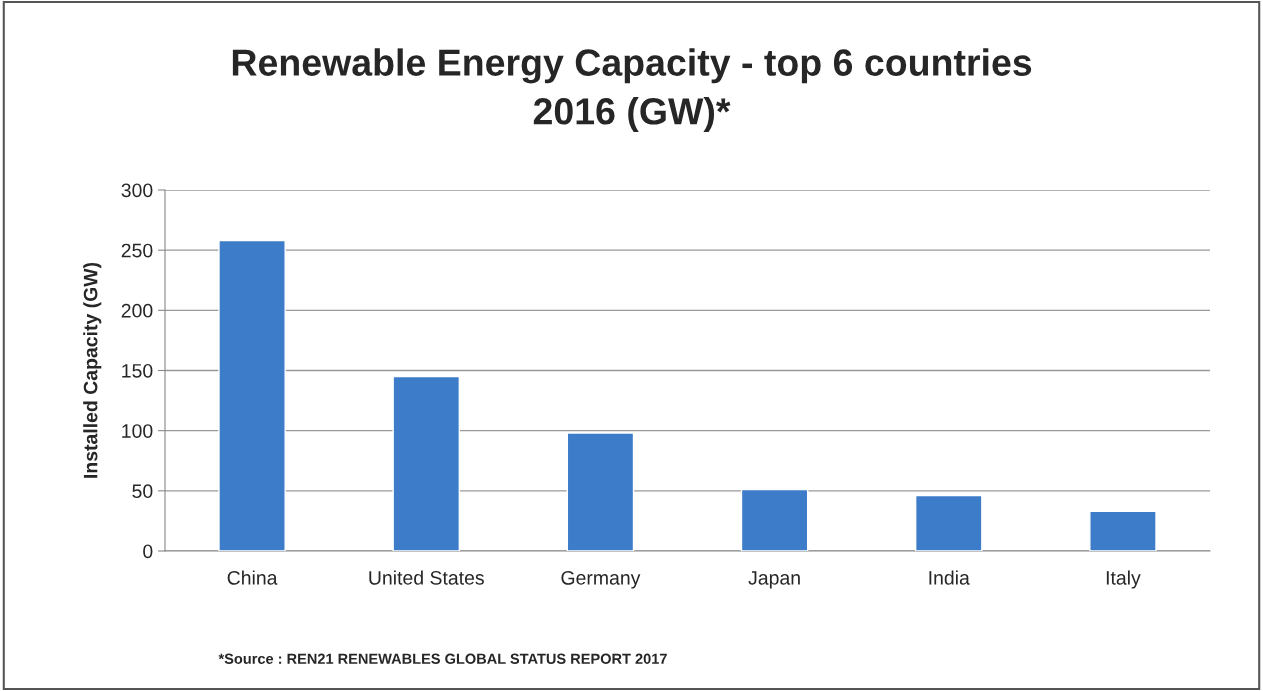 Image resolution: width=1263 pixels, height=691 pixels. I want to click on x-tick-label: China, so click(252, 577).